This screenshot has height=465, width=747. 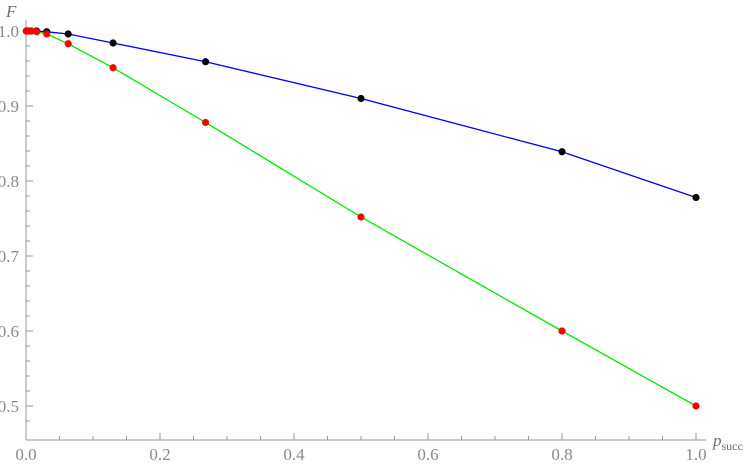 What do you see at coordinates (695, 454) in the screenshot?
I see `x-tick-label-5: 1.0` at bounding box center [695, 454].